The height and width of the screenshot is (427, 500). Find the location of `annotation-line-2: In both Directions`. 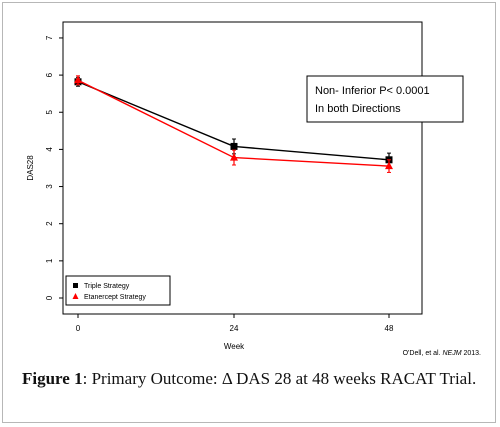

annotation-line-2: In both Directions is located at coordinates (358, 109).